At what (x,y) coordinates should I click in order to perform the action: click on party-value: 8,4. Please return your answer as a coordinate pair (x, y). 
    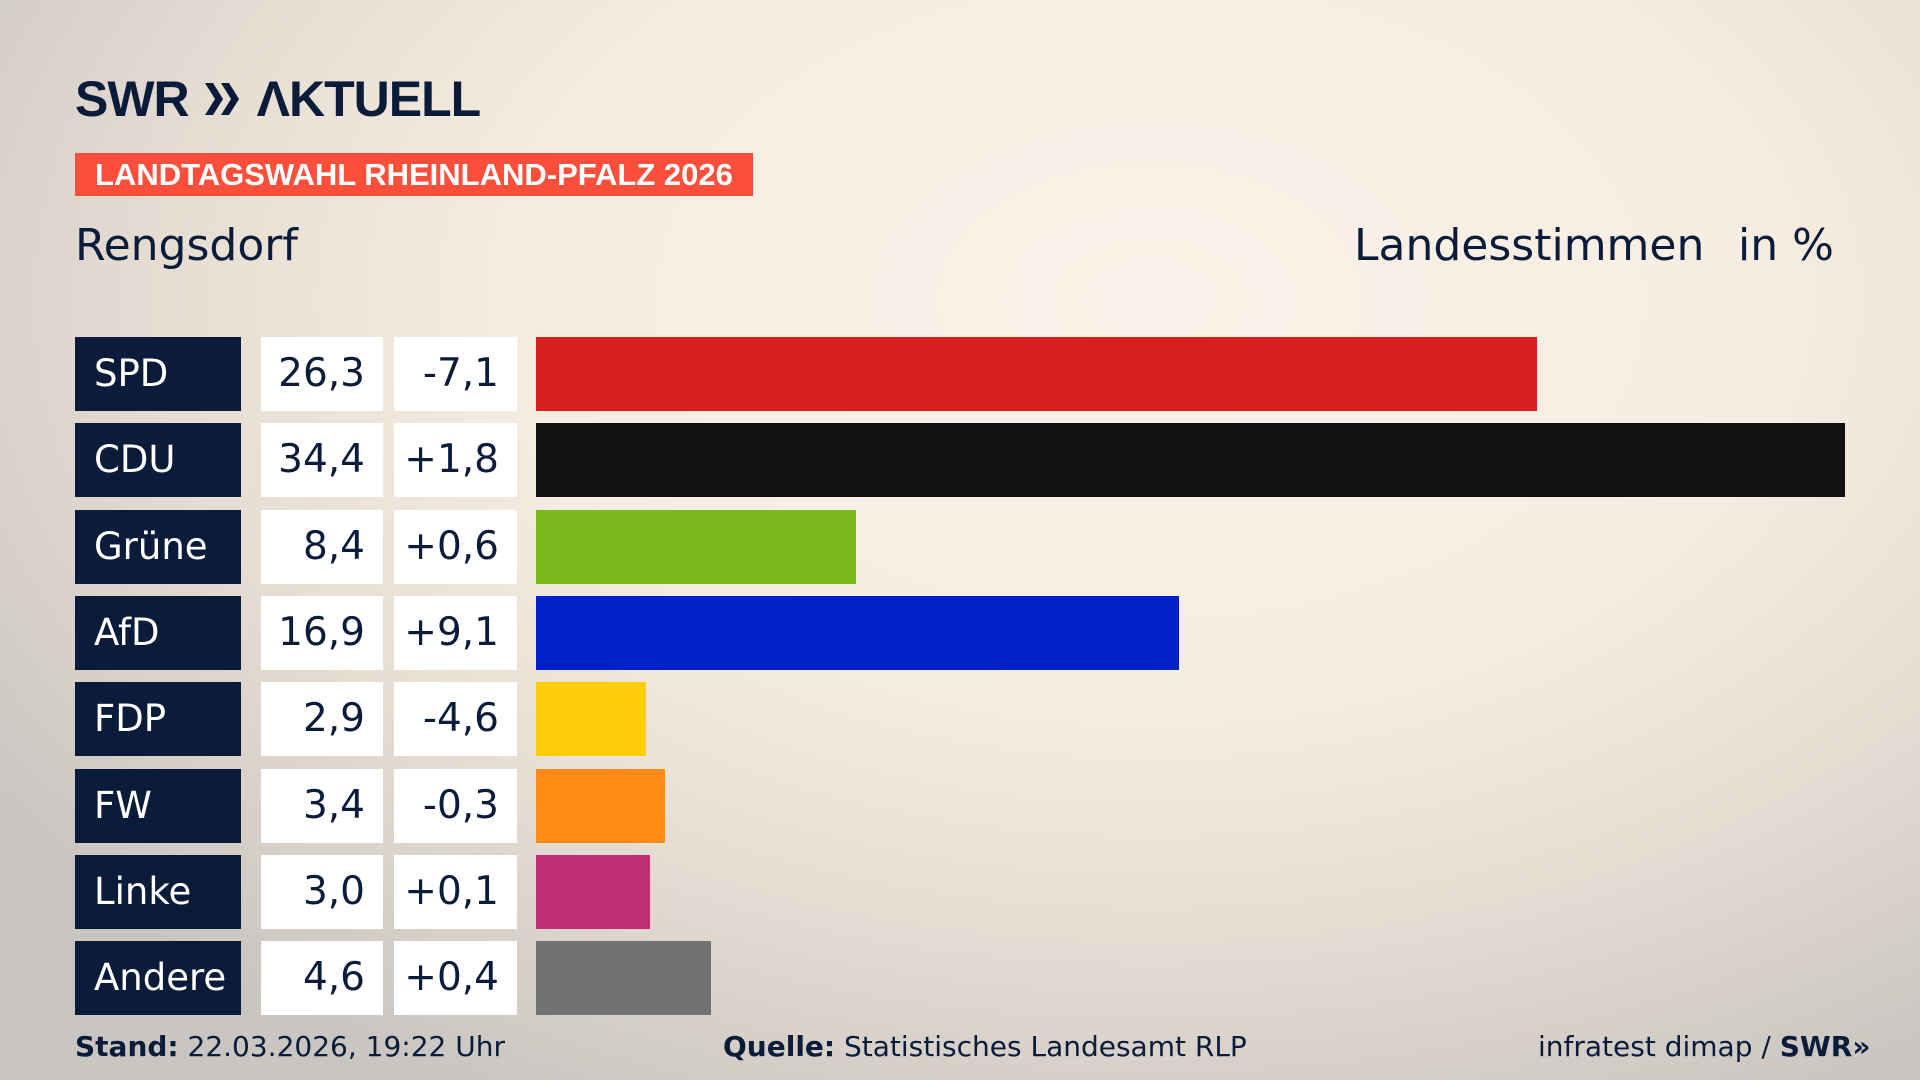
    Looking at the image, I should click on (322, 546).